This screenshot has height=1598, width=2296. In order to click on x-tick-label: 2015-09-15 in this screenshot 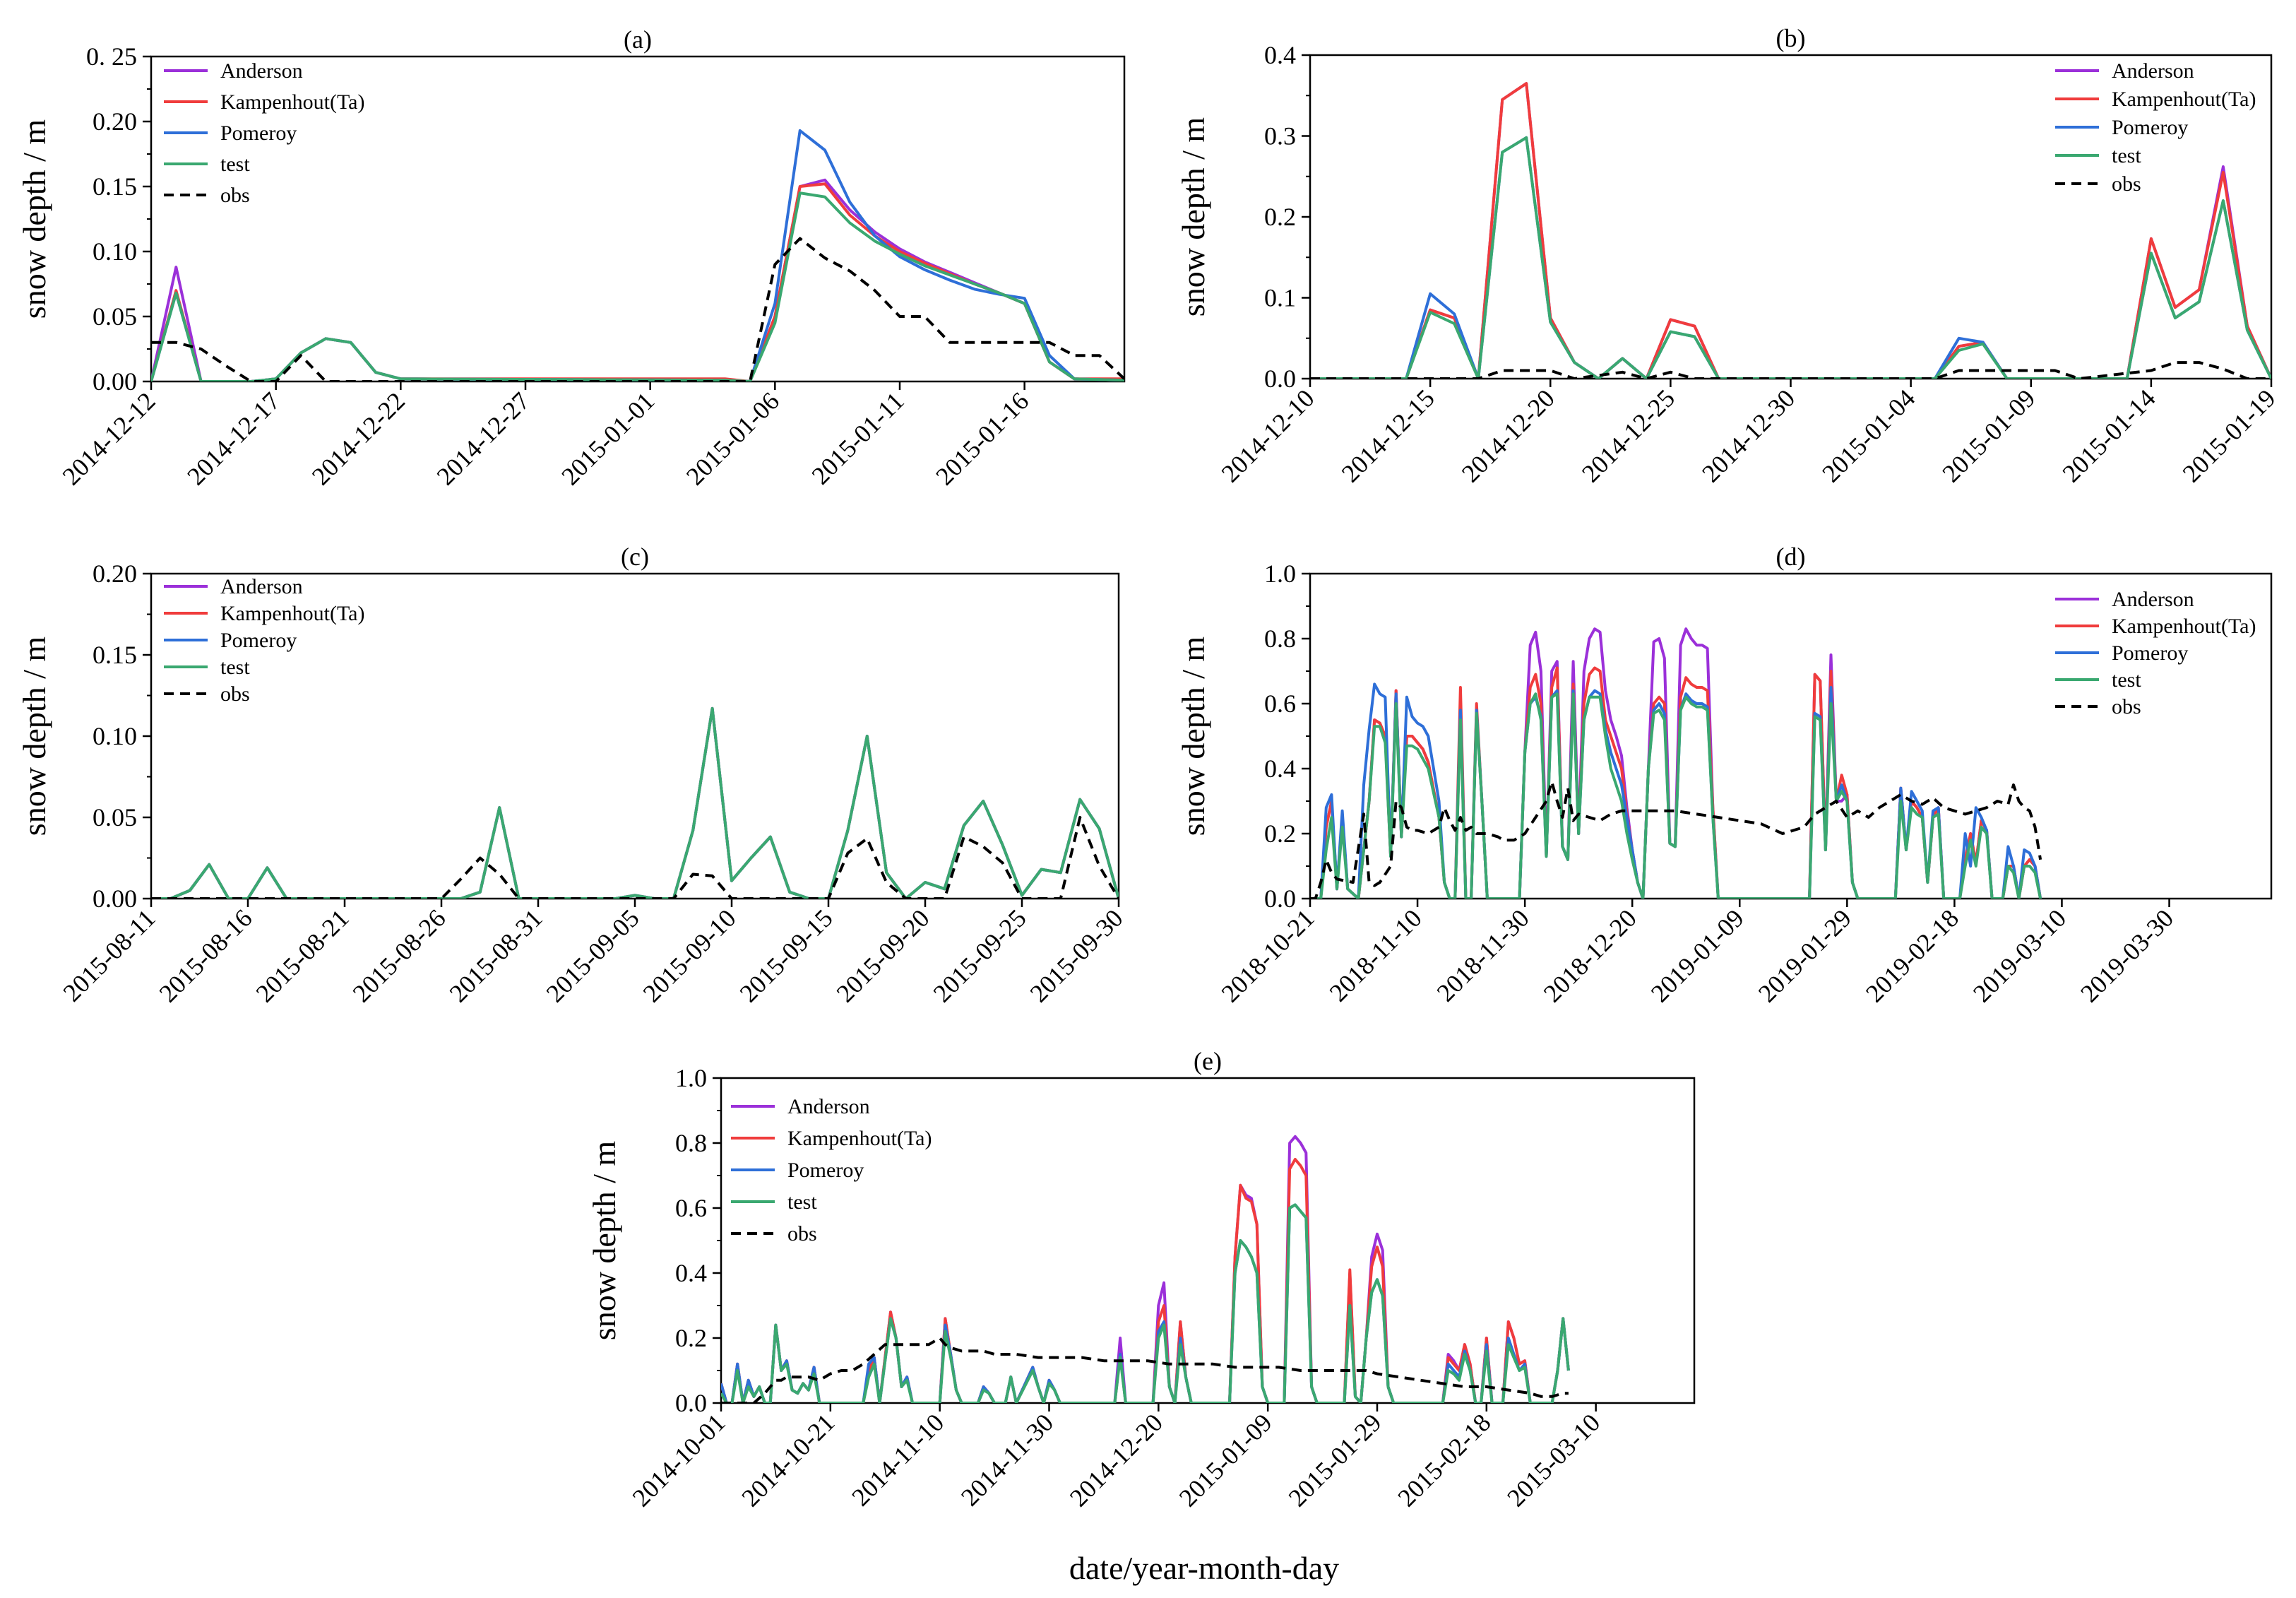, I will do `click(786, 956)`.